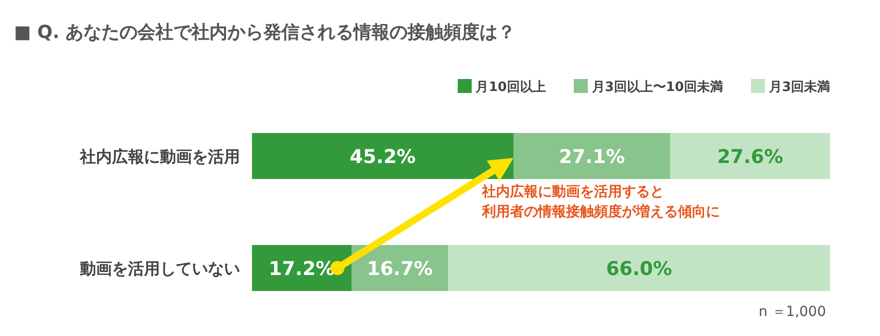 Image resolution: width=880 pixels, height=336 pixels. Describe the element at coordinates (301, 269) in the screenshot. I see `data-label: 17.2%` at that location.